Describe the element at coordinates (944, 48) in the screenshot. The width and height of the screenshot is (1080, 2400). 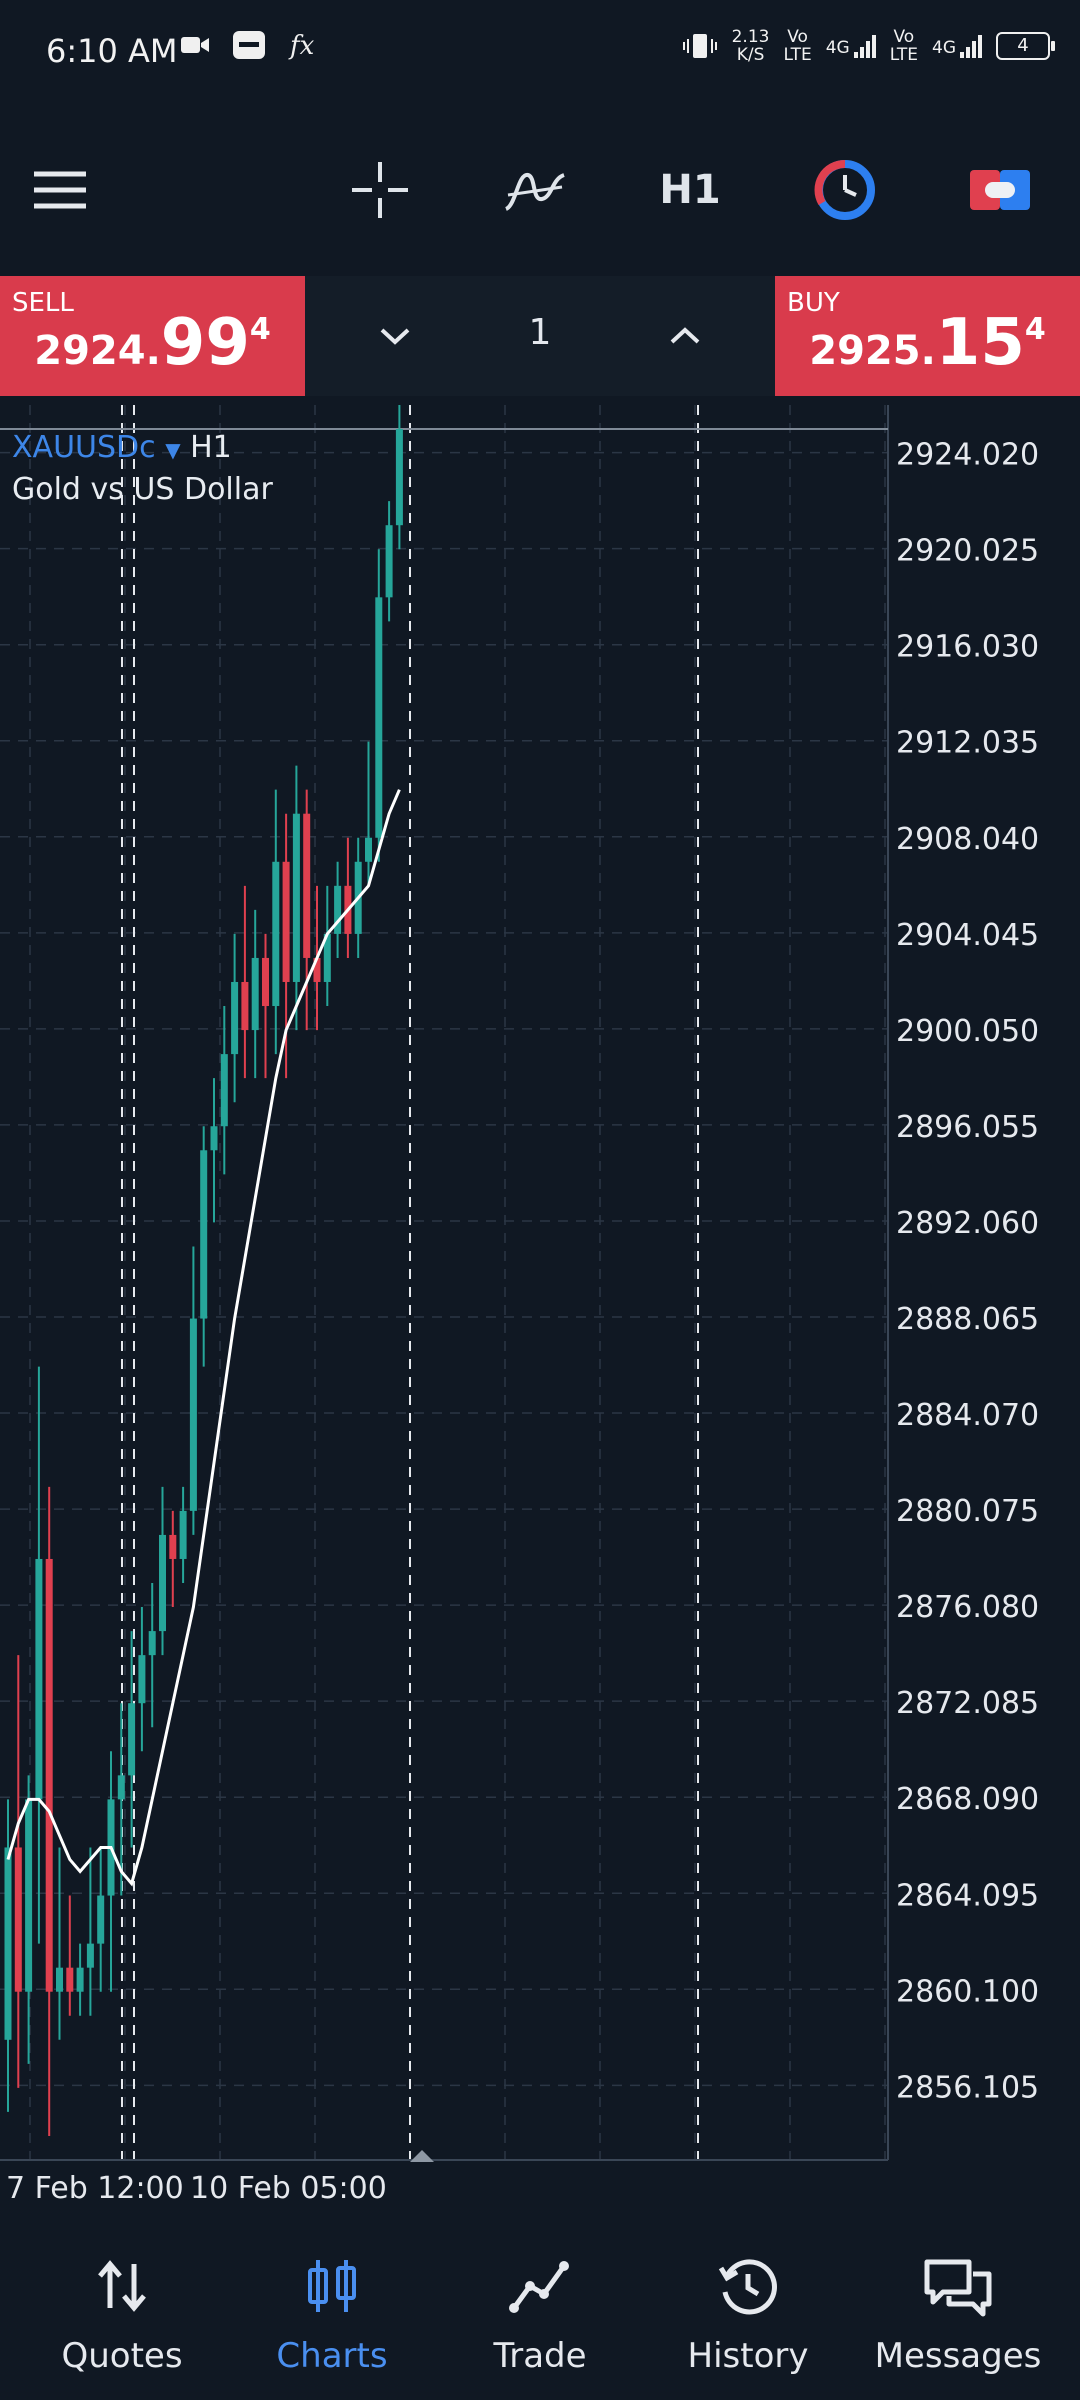
I see `net2-label: 4G` at that location.